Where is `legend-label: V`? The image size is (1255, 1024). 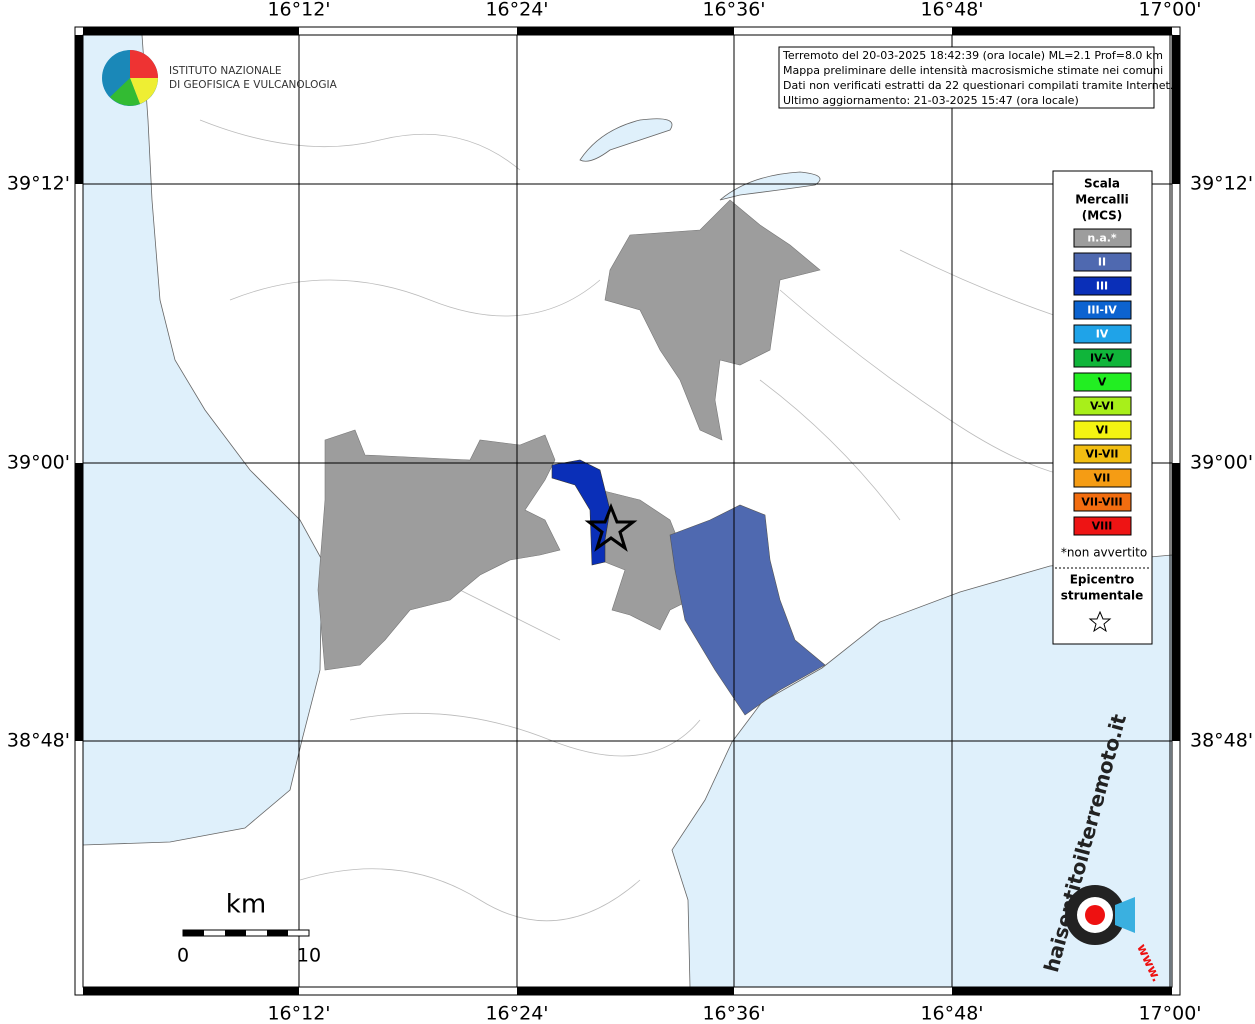
legend-label: V is located at coordinates (1102, 382).